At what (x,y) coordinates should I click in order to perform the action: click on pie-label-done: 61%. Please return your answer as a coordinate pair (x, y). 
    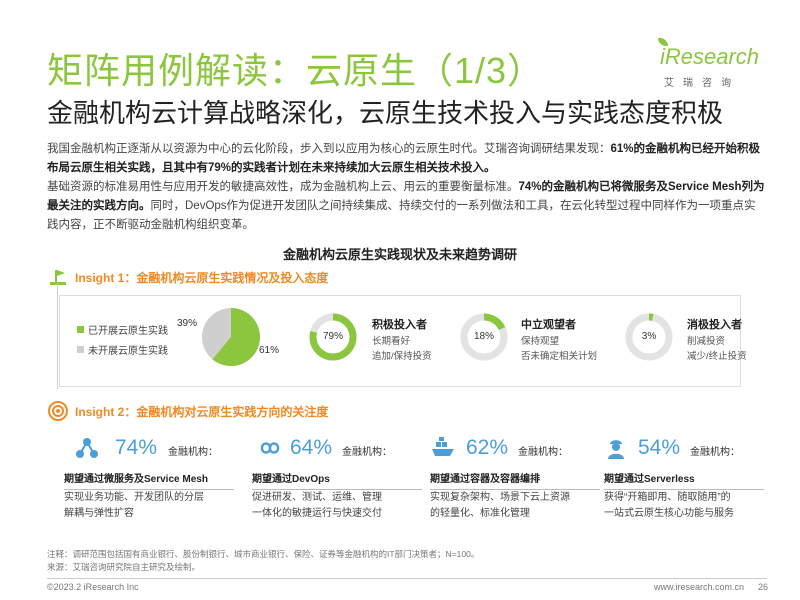
    Looking at the image, I should click on (269, 350).